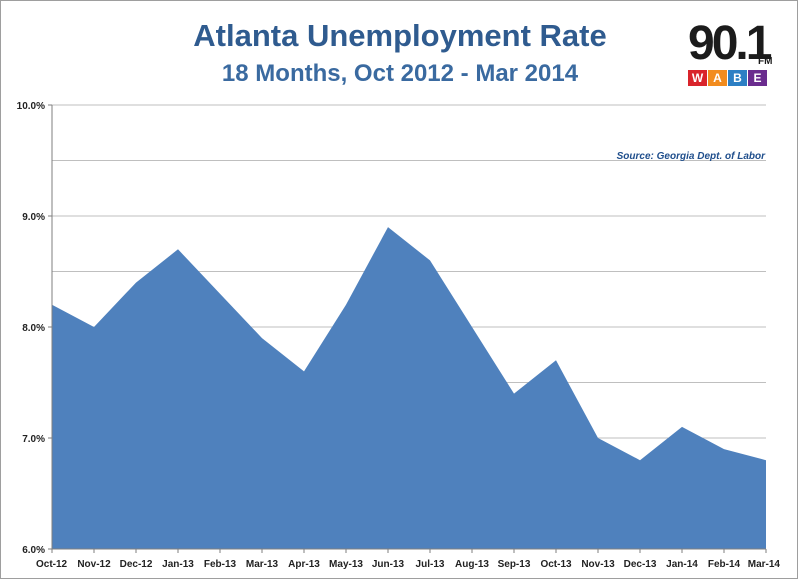  Describe the element at coordinates (52, 564) in the screenshot. I see `x-tick-label: Oct-12` at that location.